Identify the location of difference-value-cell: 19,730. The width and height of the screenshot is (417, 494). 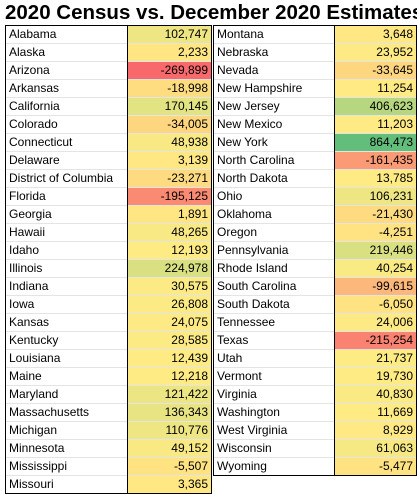
(375, 376).